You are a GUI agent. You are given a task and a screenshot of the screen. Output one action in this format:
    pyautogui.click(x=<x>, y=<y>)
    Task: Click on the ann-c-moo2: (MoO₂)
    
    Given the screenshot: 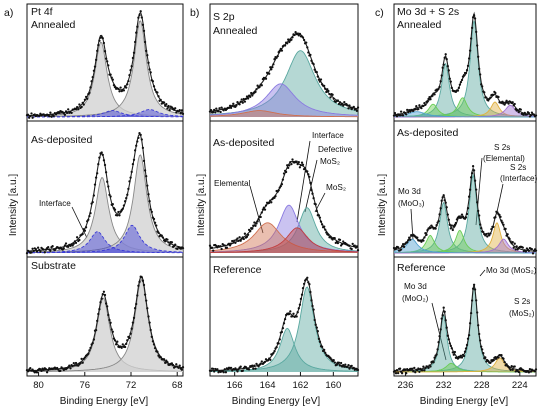 What is the action you would take?
    pyautogui.click(x=415, y=298)
    